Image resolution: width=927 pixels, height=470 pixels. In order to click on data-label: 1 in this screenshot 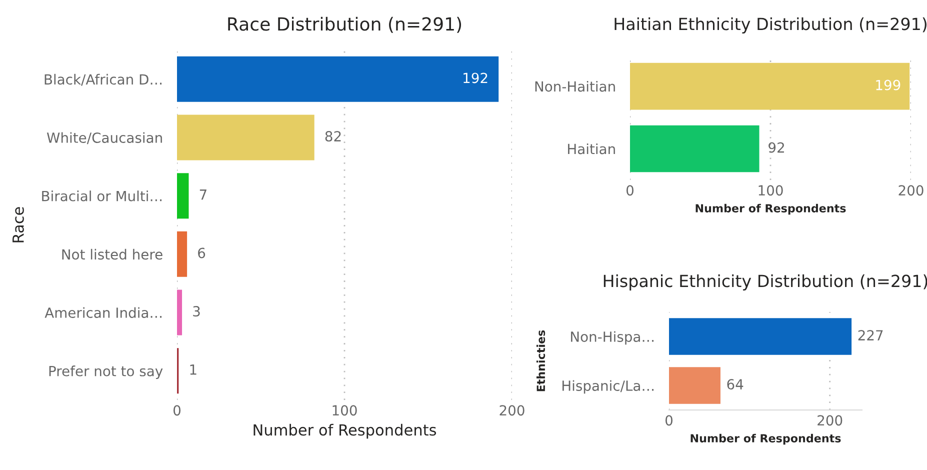, I will do `click(193, 369)`.